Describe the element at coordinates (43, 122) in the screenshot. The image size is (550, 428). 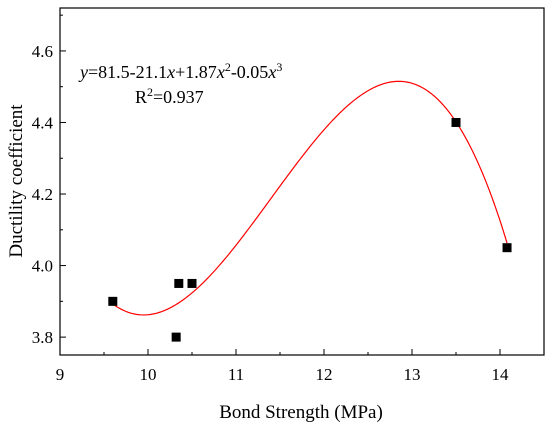
I see `y-tick-label: 4.4` at that location.